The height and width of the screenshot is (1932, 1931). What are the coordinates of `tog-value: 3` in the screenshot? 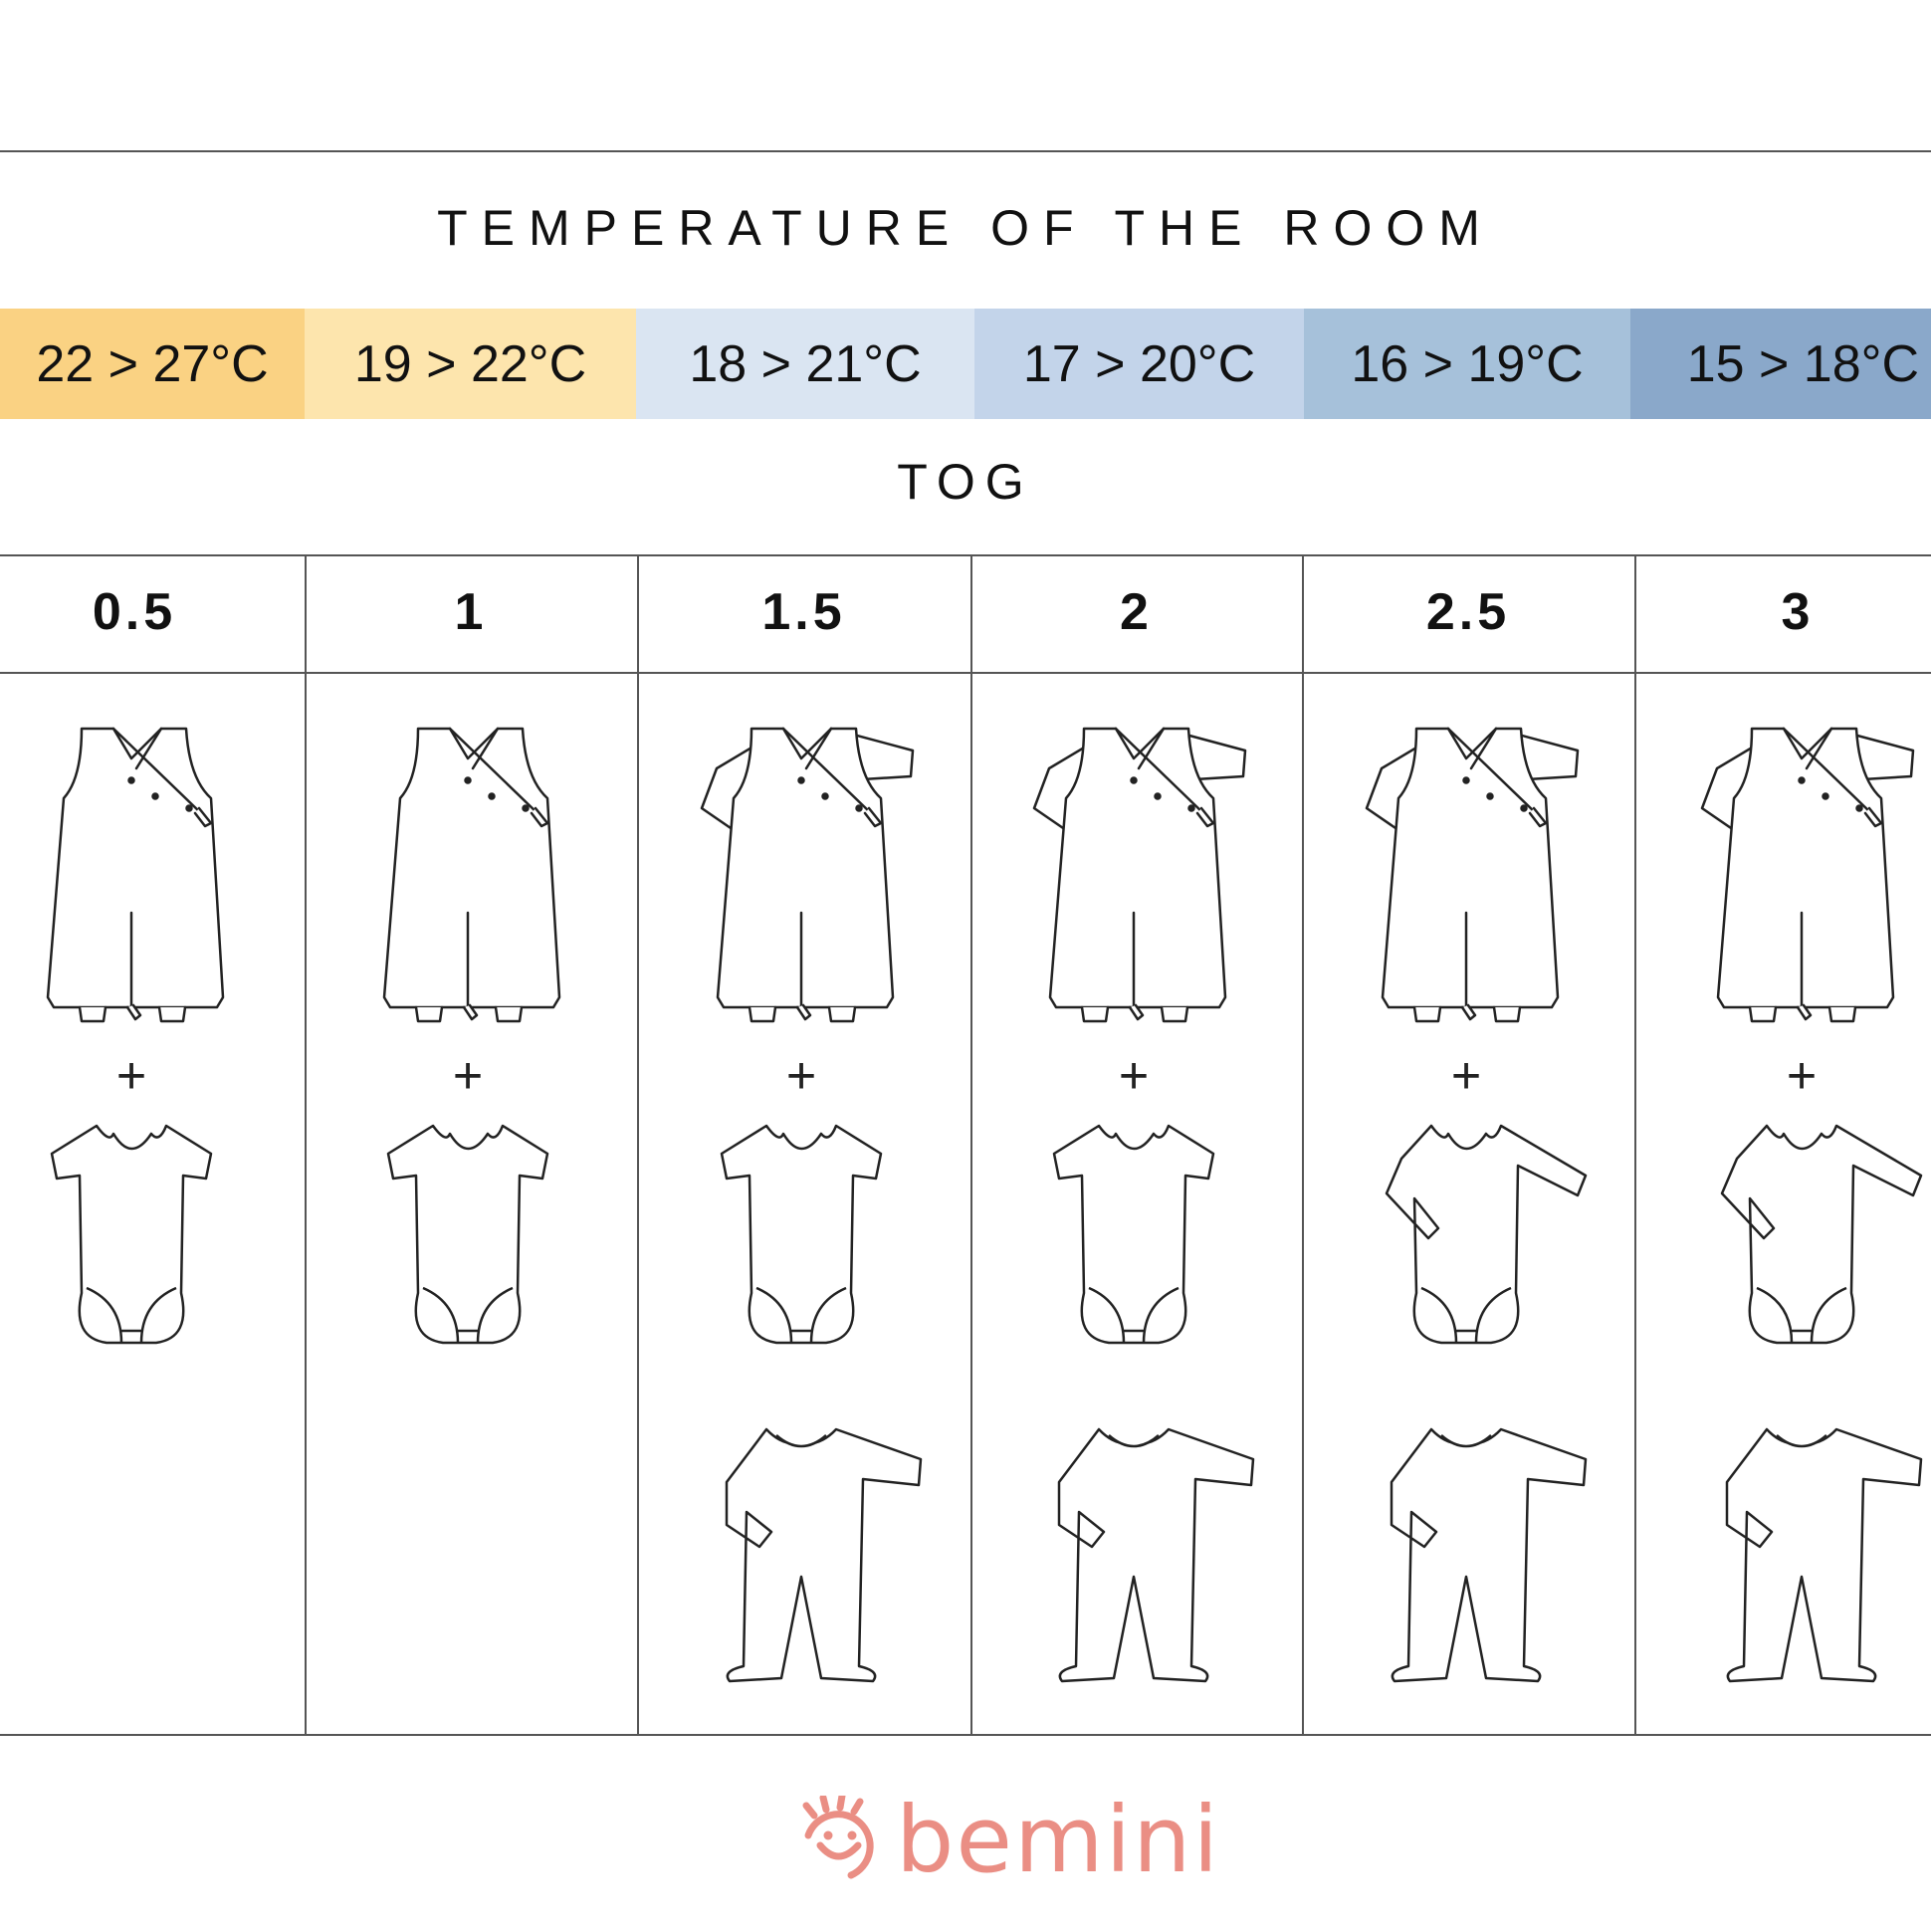 It's located at (1798, 612).